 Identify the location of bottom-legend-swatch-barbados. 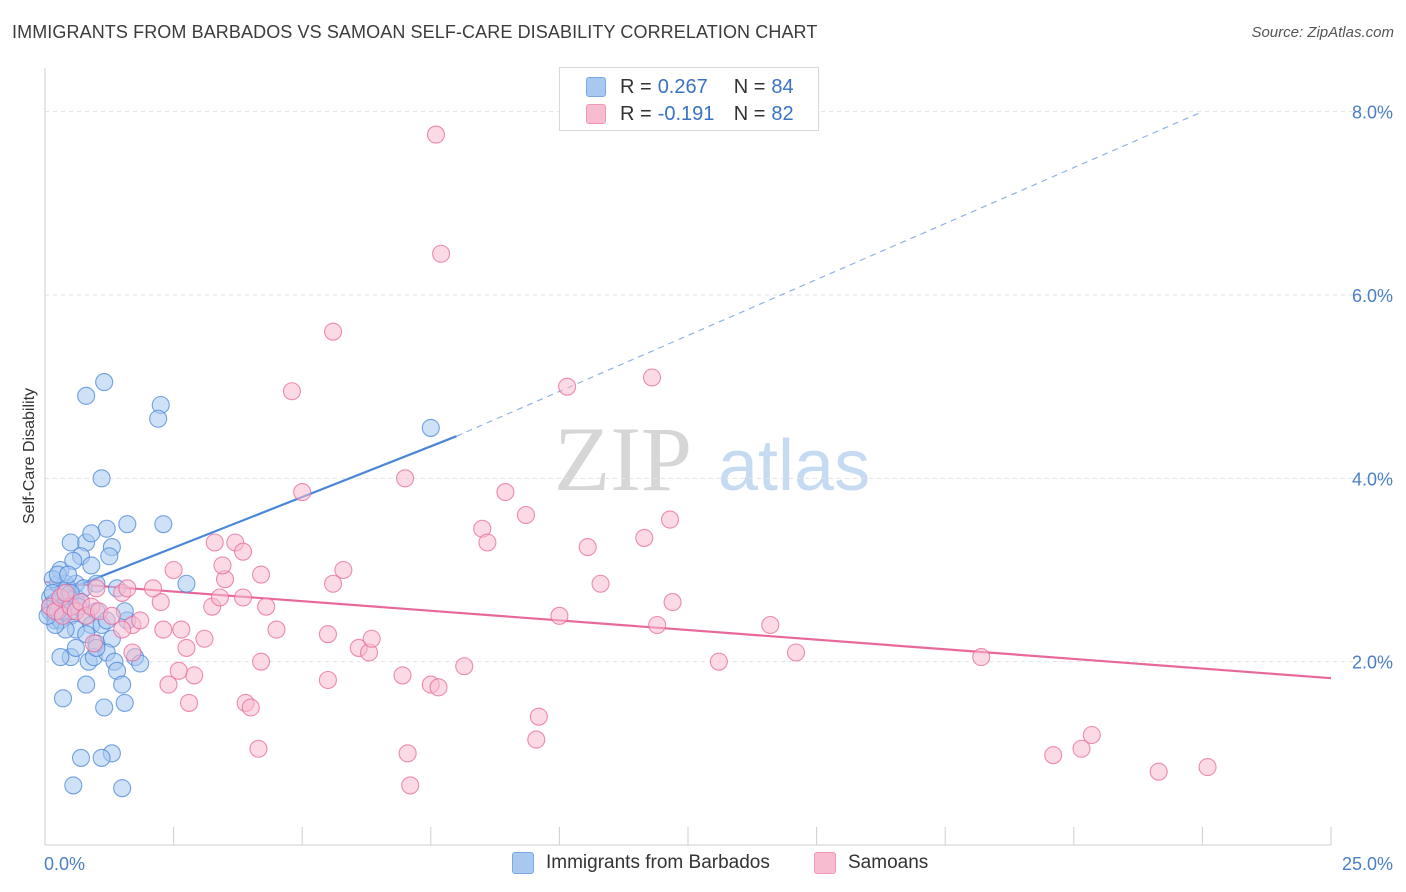
(523, 863).